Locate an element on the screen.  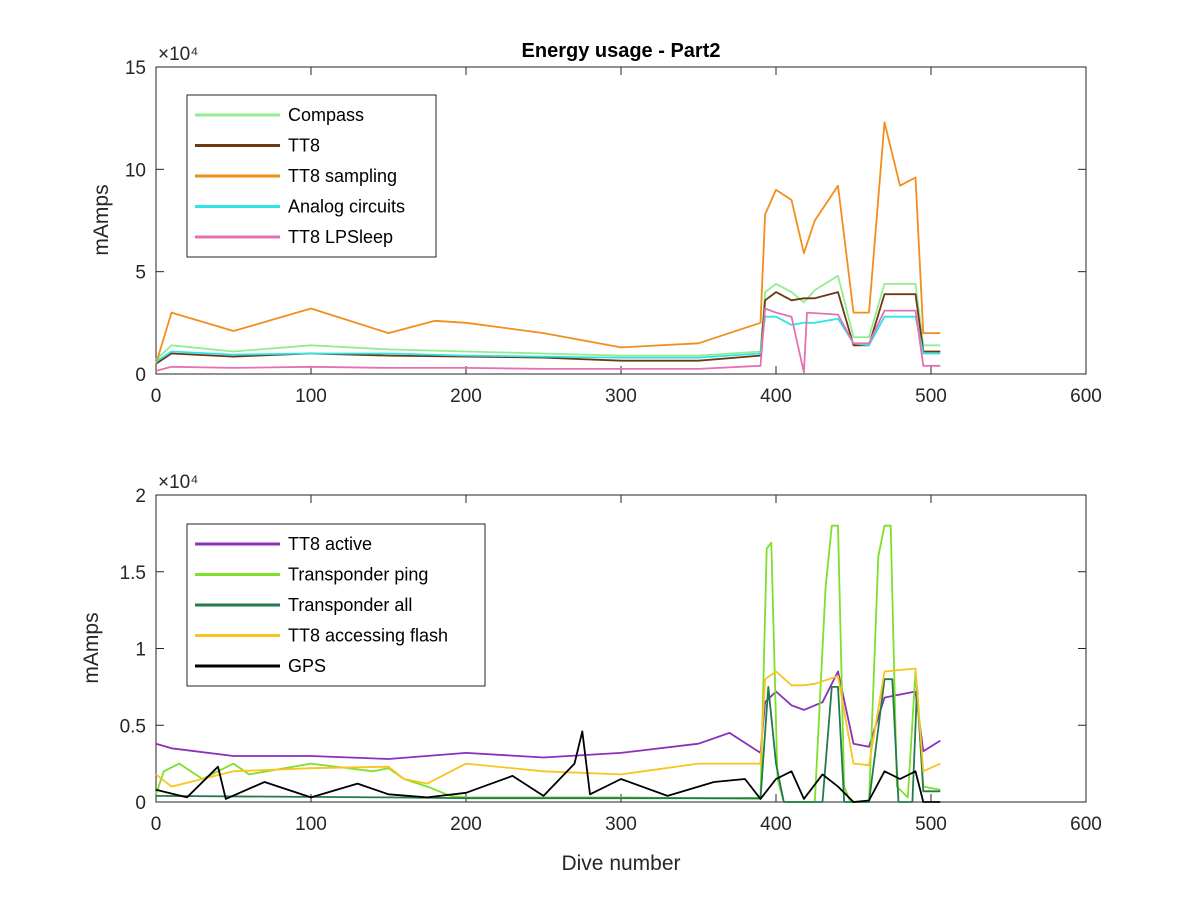
top-x-tick-label: 100 is located at coordinates (311, 396).